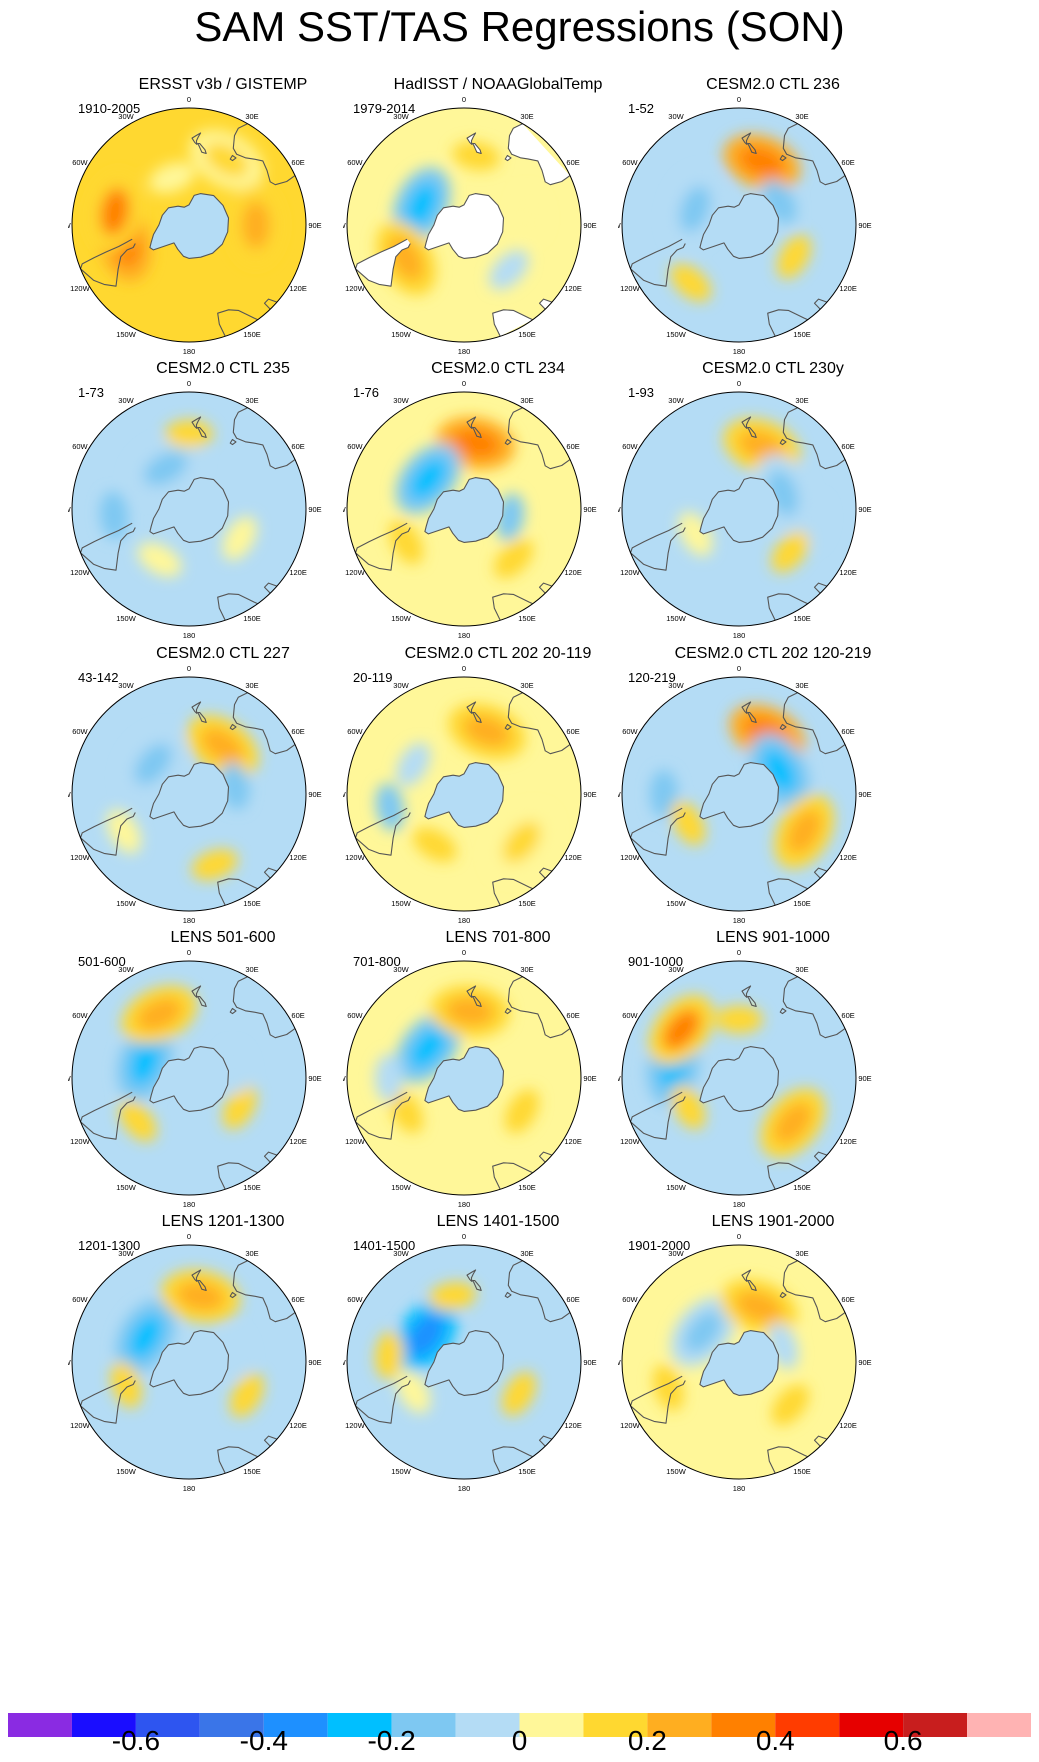 Image resolution: width=1039 pixels, height=1762 pixels. What do you see at coordinates (373, 677) in the screenshot?
I see `panel-period: 20-119` at bounding box center [373, 677].